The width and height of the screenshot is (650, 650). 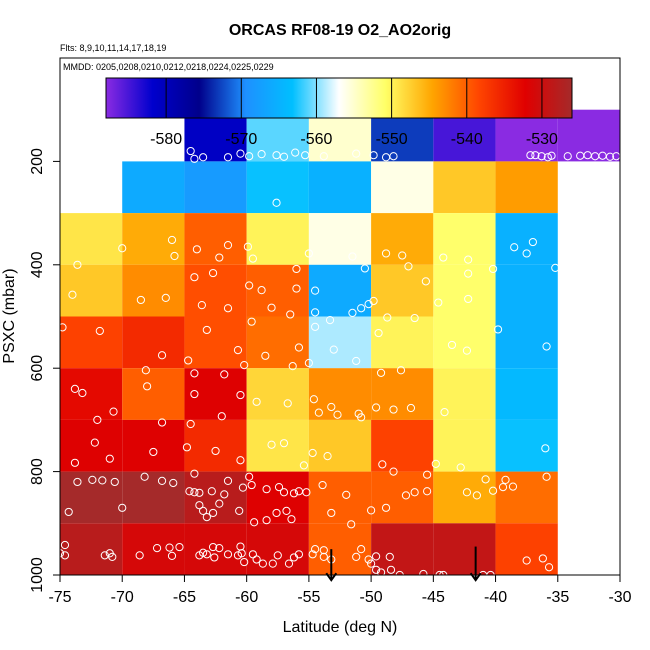 What do you see at coordinates (37, 471) in the screenshot?
I see `y-tick-label: 800` at bounding box center [37, 471].